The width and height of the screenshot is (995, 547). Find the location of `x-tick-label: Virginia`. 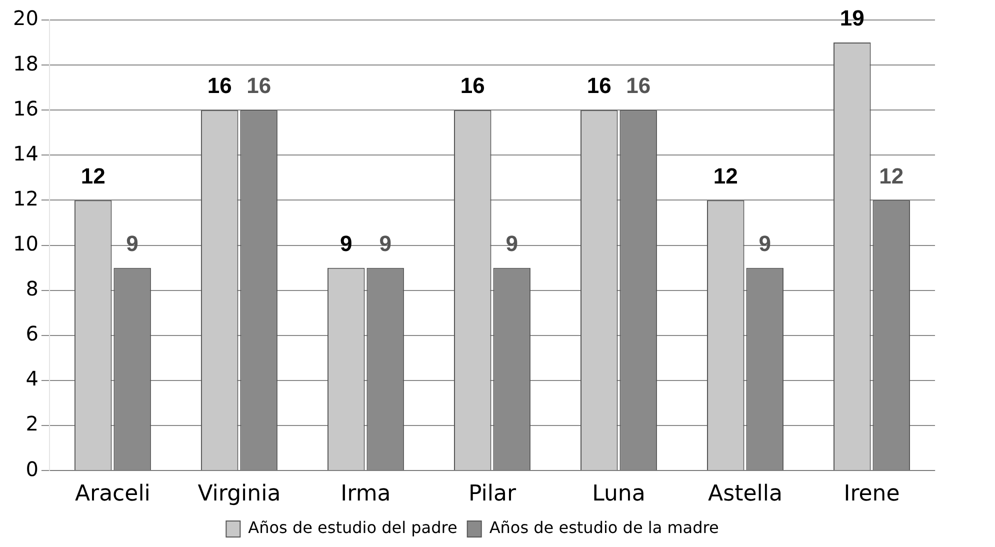

x-tick-label: Virginia is located at coordinates (239, 494).